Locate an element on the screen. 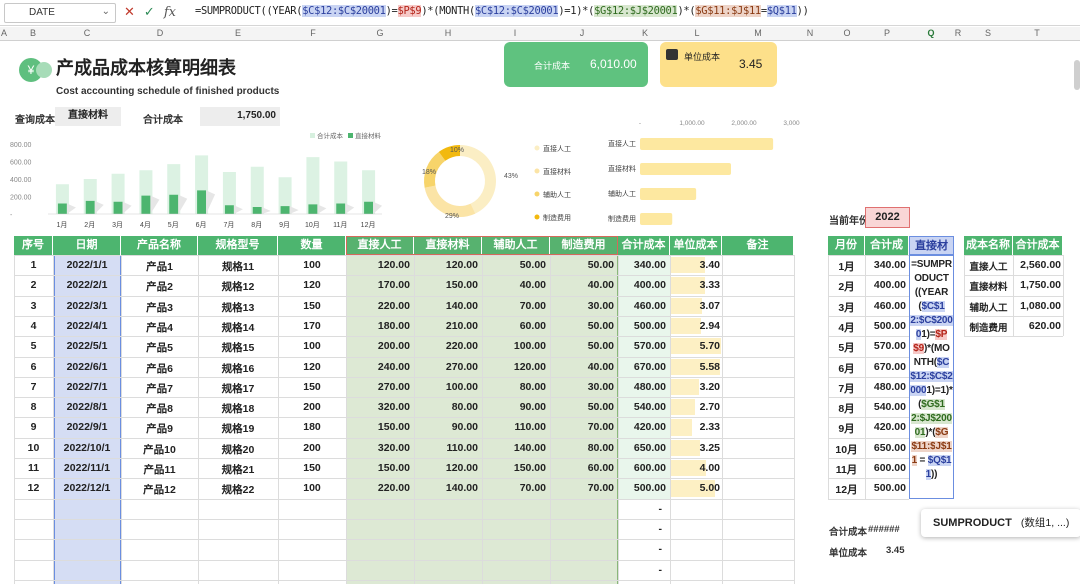  table-cell: 120.00 is located at coordinates (393, 265).